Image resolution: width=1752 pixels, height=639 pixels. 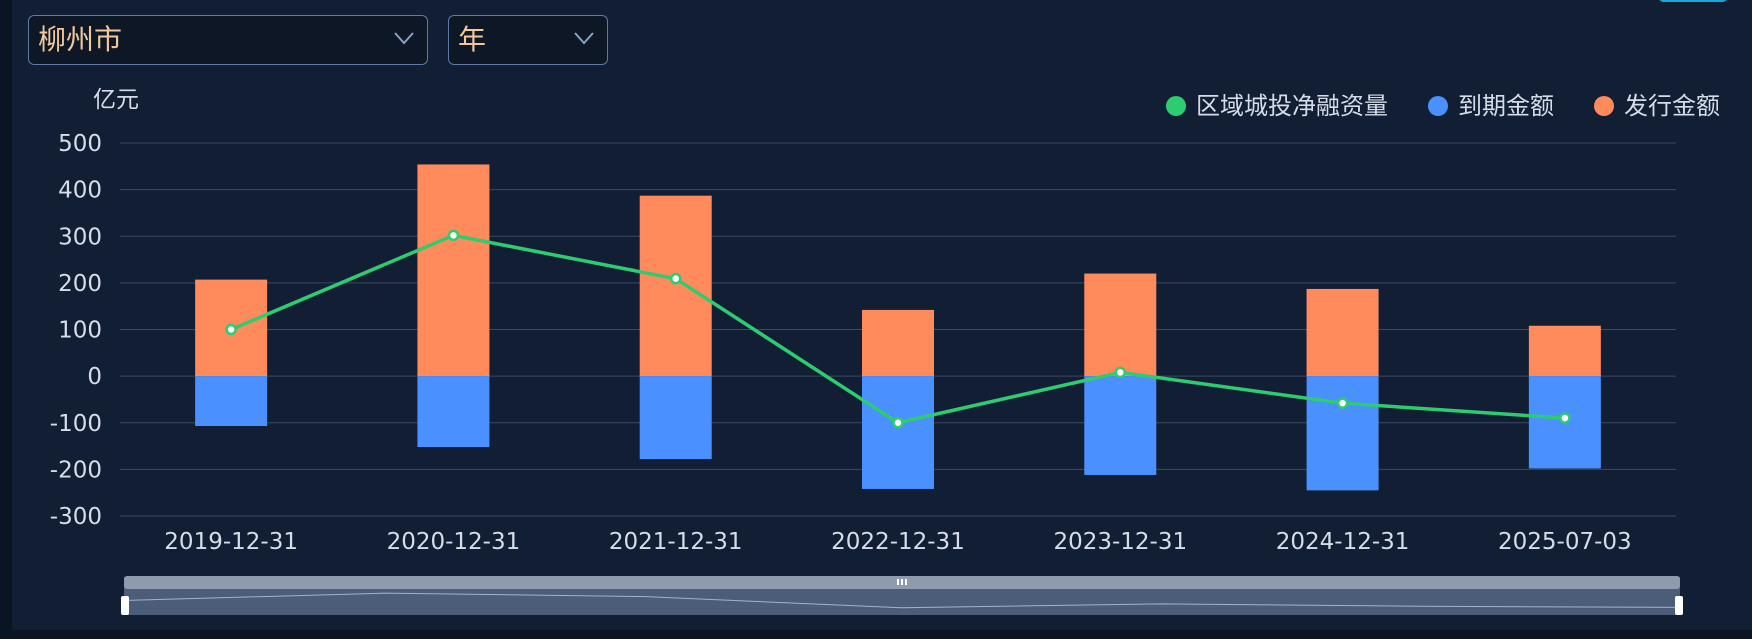 I want to click on x-tick-label: 2020-12-31, so click(x=454, y=542).